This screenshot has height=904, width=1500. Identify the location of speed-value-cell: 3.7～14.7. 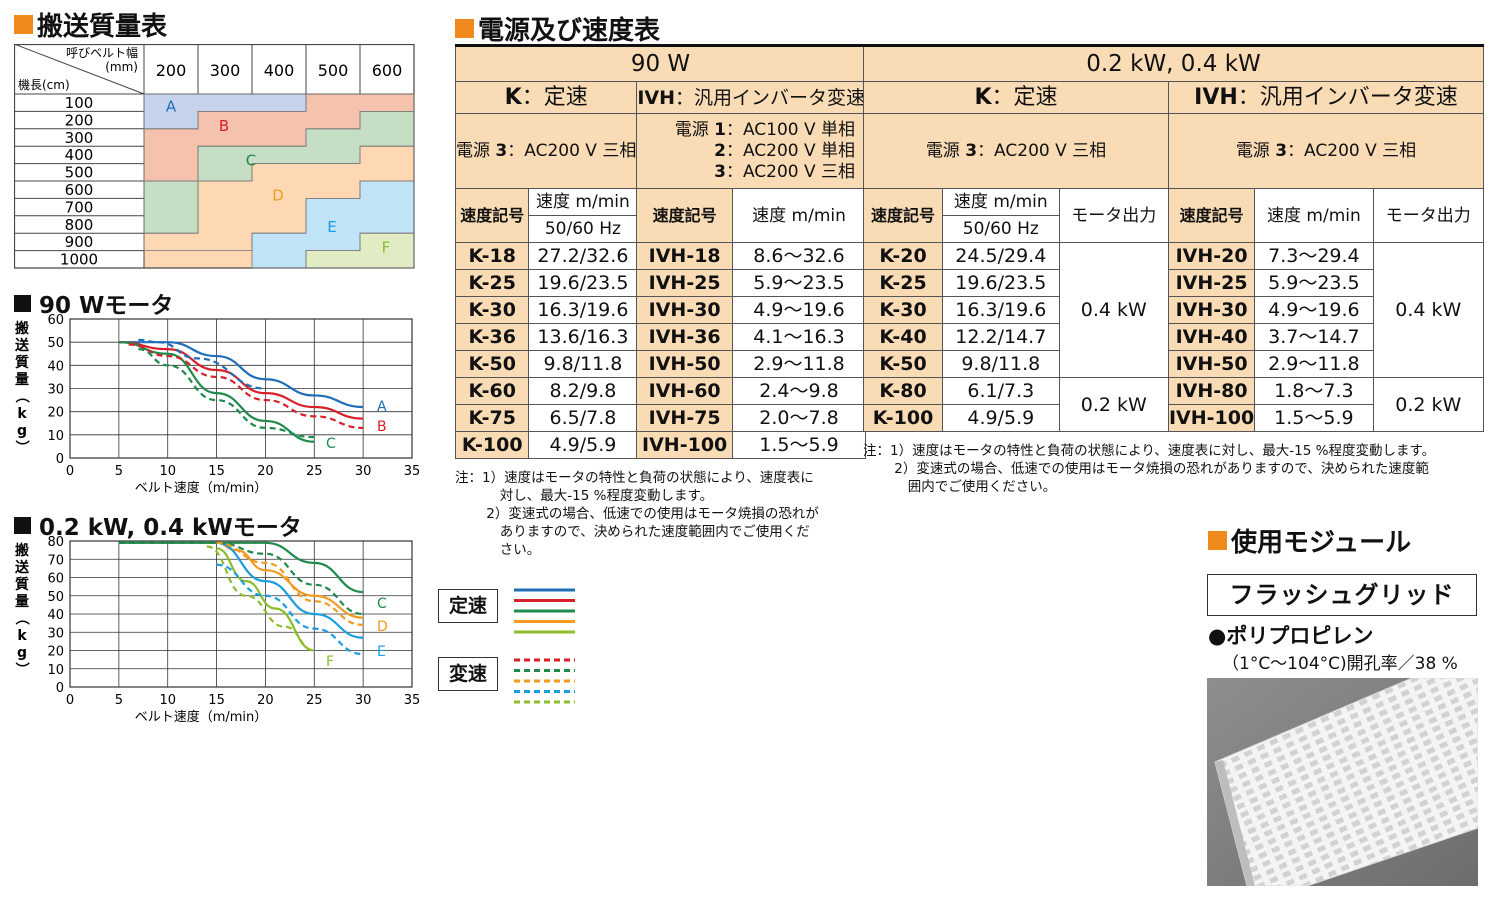
(1314, 337).